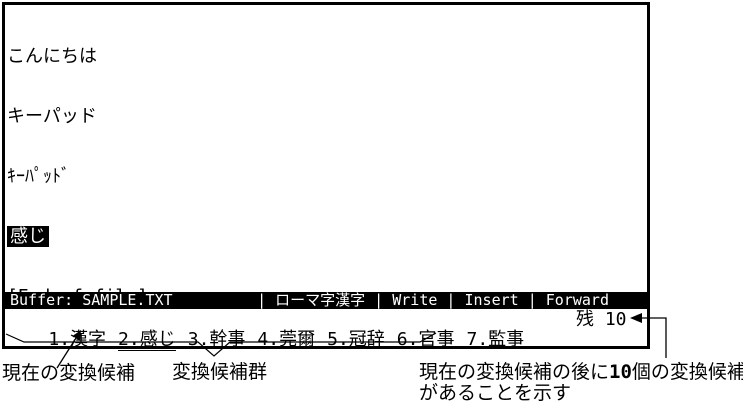 Image resolution: width=743 pixels, height=410 pixels. What do you see at coordinates (687, 372) in the screenshot?
I see `note-text: 個の変換候補` at bounding box center [687, 372].